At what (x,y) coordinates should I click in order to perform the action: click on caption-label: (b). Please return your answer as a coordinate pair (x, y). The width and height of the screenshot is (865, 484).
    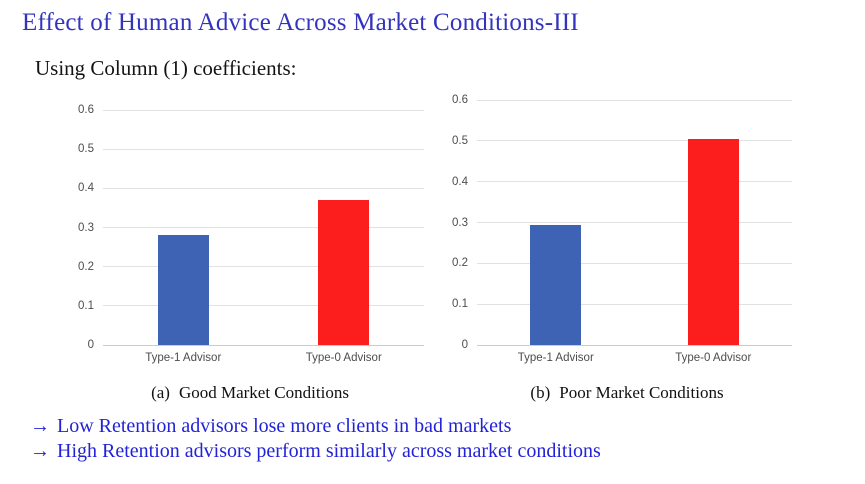
    Looking at the image, I should click on (540, 392).